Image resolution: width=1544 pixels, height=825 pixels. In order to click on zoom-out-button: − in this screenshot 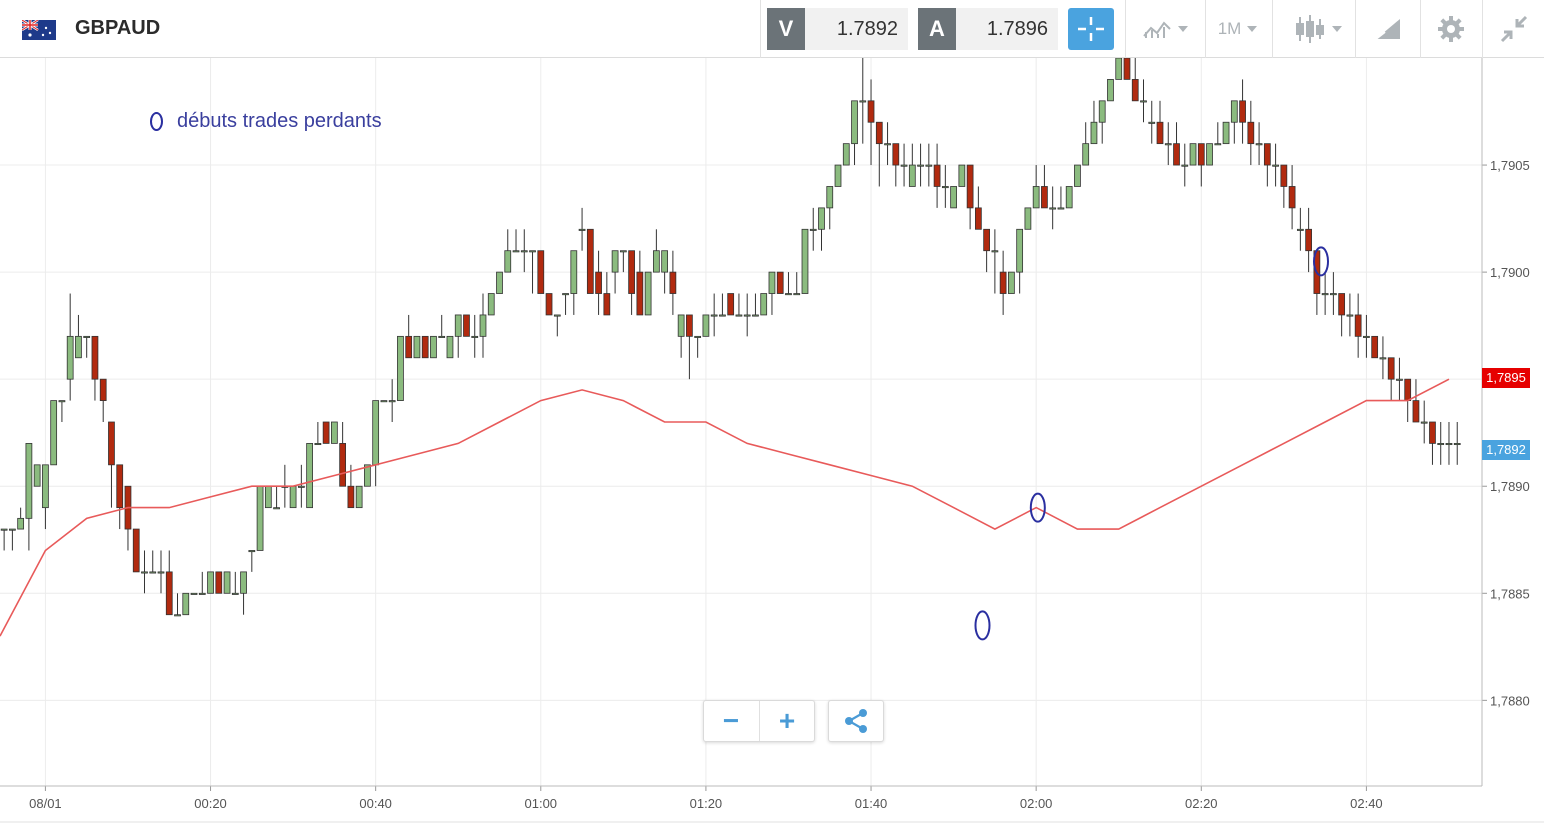, I will do `click(731, 720)`.